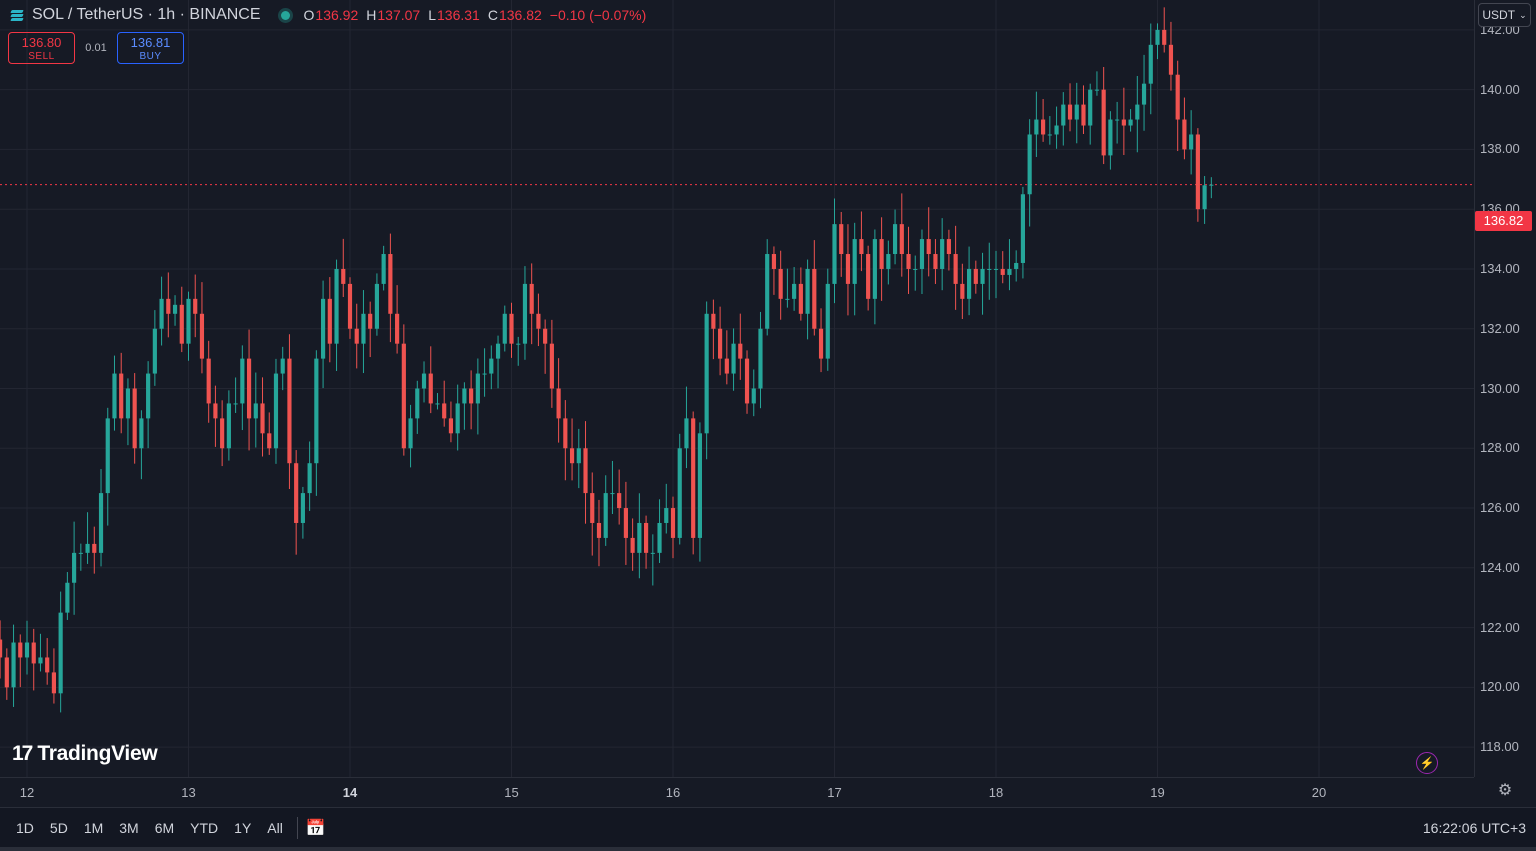 This screenshot has height=851, width=1536. Describe the element at coordinates (331, 15) in the screenshot. I see `ohlc-open: O136.92` at that location.